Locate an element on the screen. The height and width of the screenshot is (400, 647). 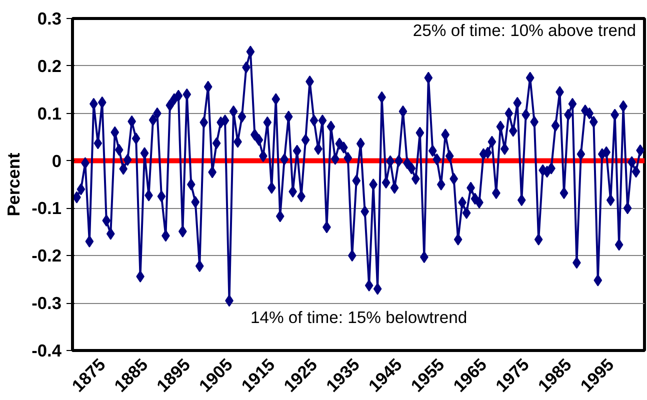
y-tick-label: -0.2 is located at coordinates (47, 256).